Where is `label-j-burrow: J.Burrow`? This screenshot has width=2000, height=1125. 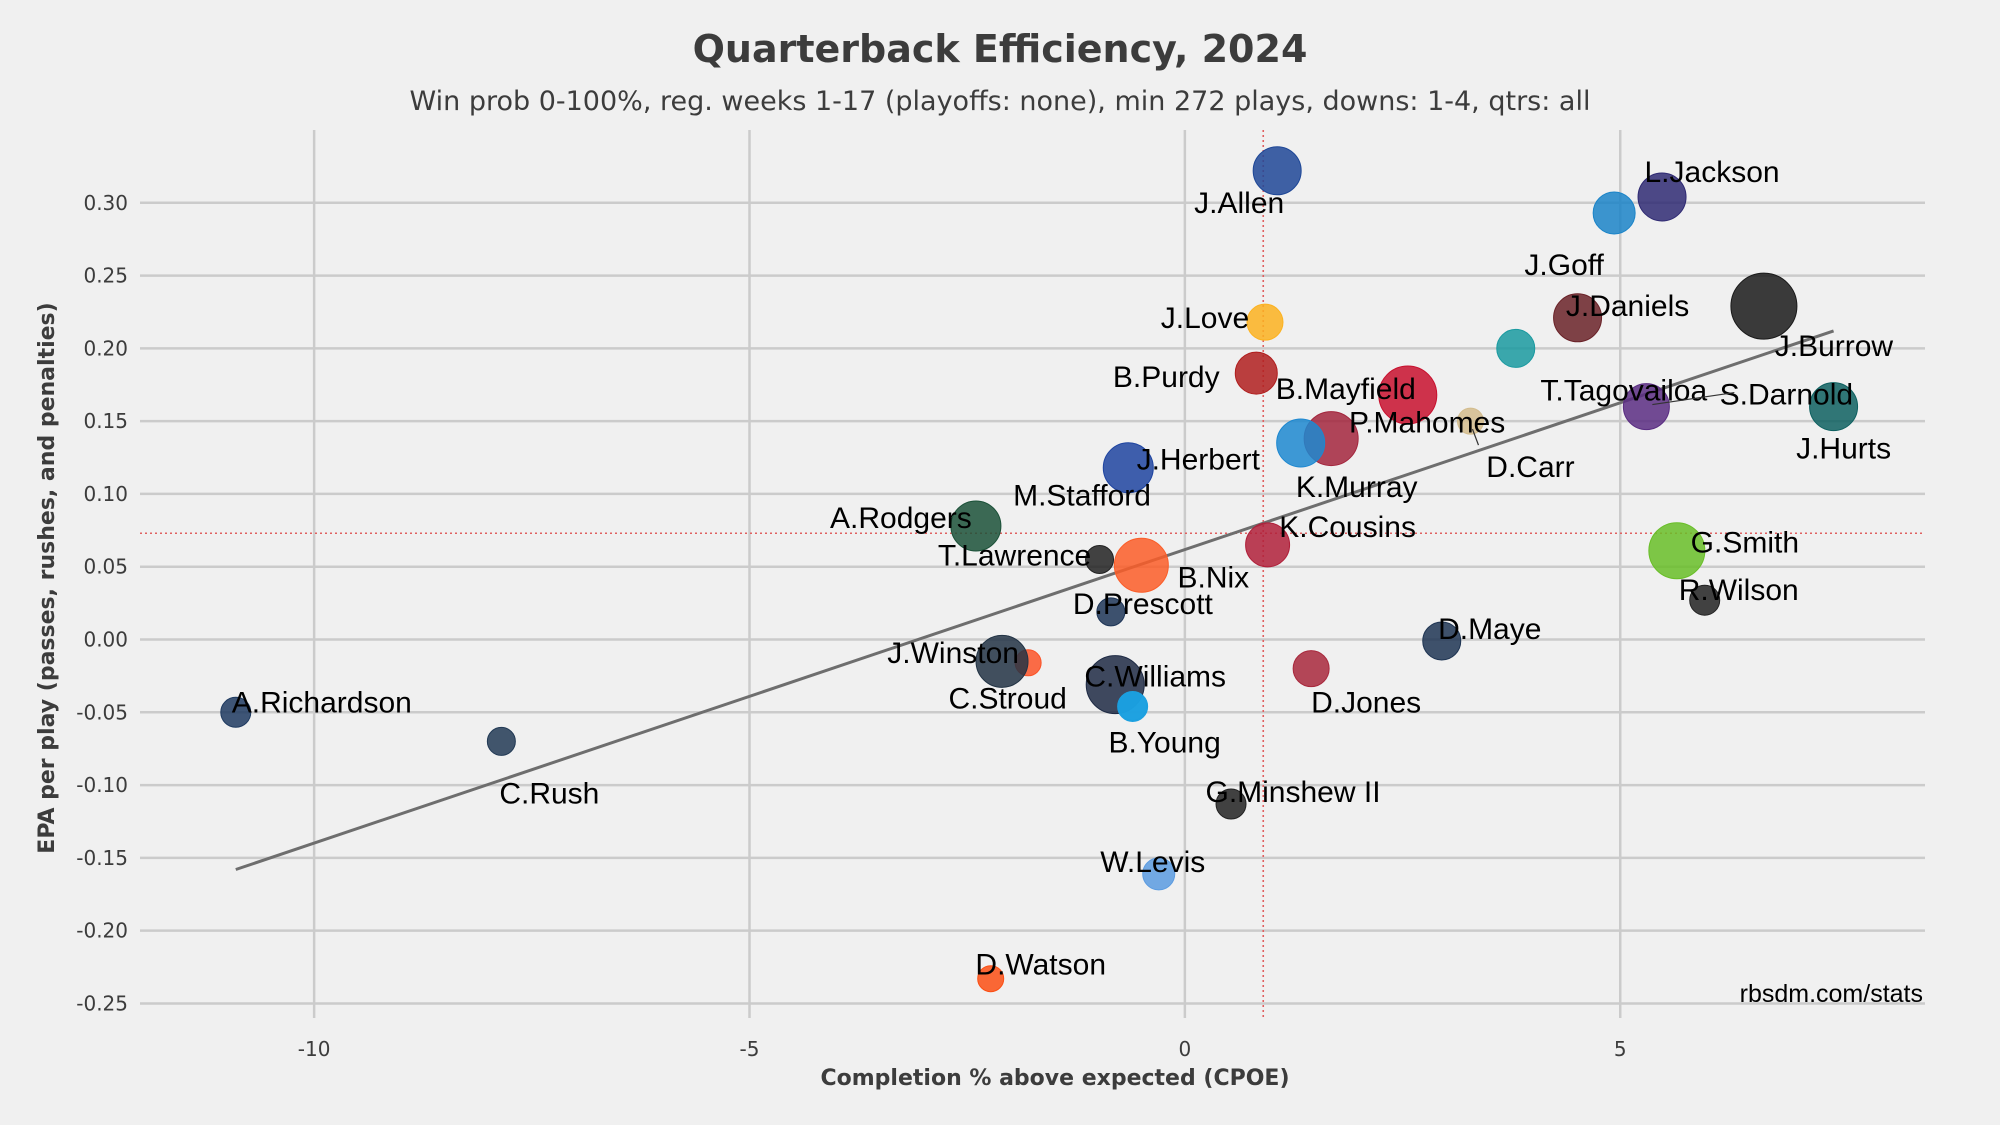 label-j-burrow: J.Burrow is located at coordinates (1834, 346).